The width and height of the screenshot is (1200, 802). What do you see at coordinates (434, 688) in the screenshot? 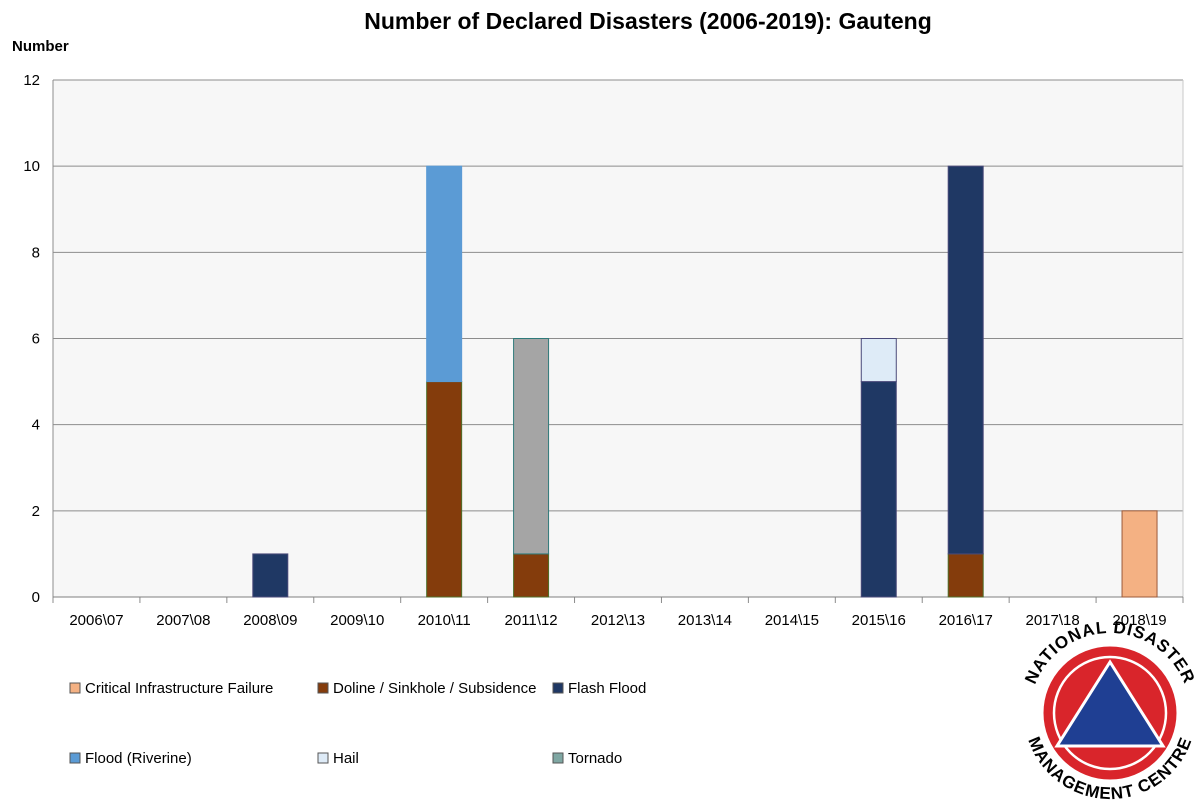
I see `legend-label: Doline / Sinkhole / Subsidence` at bounding box center [434, 688].